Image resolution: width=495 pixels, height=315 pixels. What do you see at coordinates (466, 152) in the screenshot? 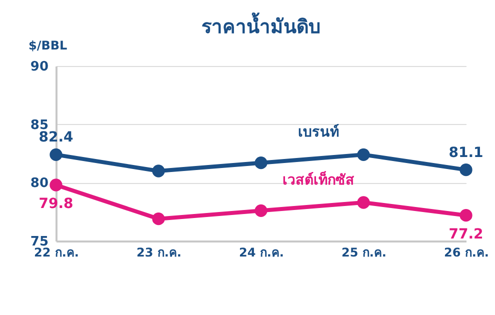
I see `data-label: 81.1` at bounding box center [466, 152].